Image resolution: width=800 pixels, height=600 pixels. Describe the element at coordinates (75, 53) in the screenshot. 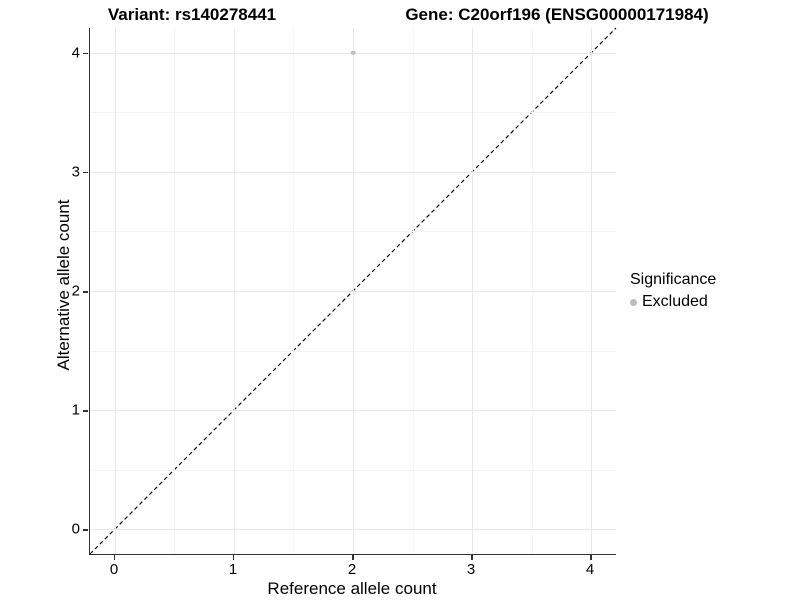

I see `y-tick-label: 4` at that location.